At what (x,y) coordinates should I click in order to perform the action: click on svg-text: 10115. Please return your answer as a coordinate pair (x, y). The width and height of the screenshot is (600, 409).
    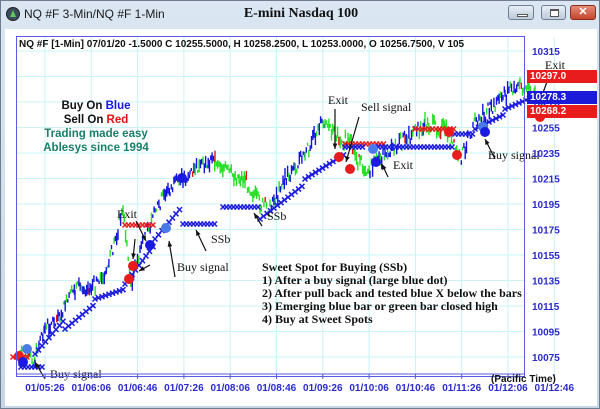
    Looking at the image, I should click on (546, 307).